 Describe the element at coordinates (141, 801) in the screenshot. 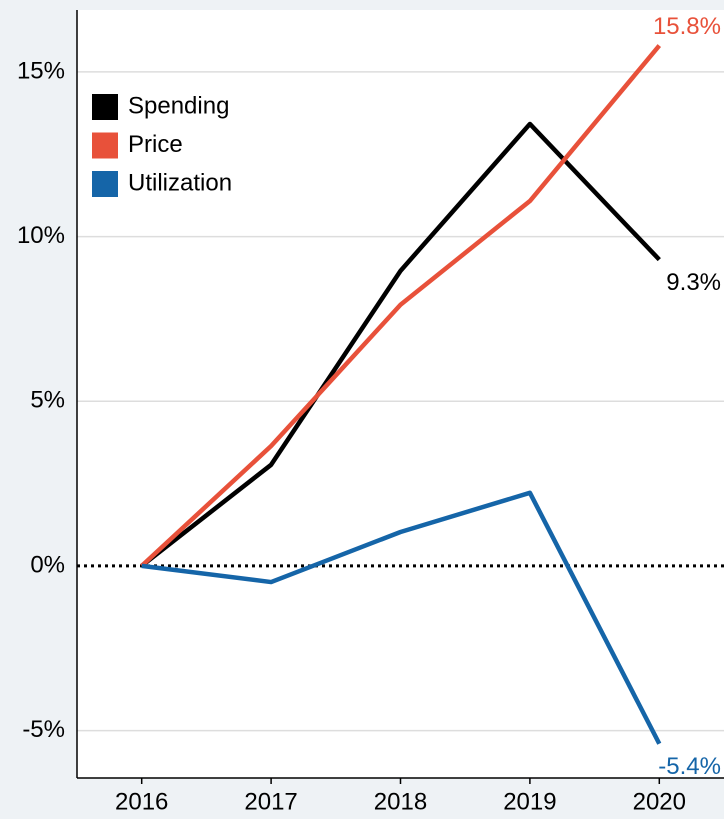

I see `x-tick-label: 2016` at that location.